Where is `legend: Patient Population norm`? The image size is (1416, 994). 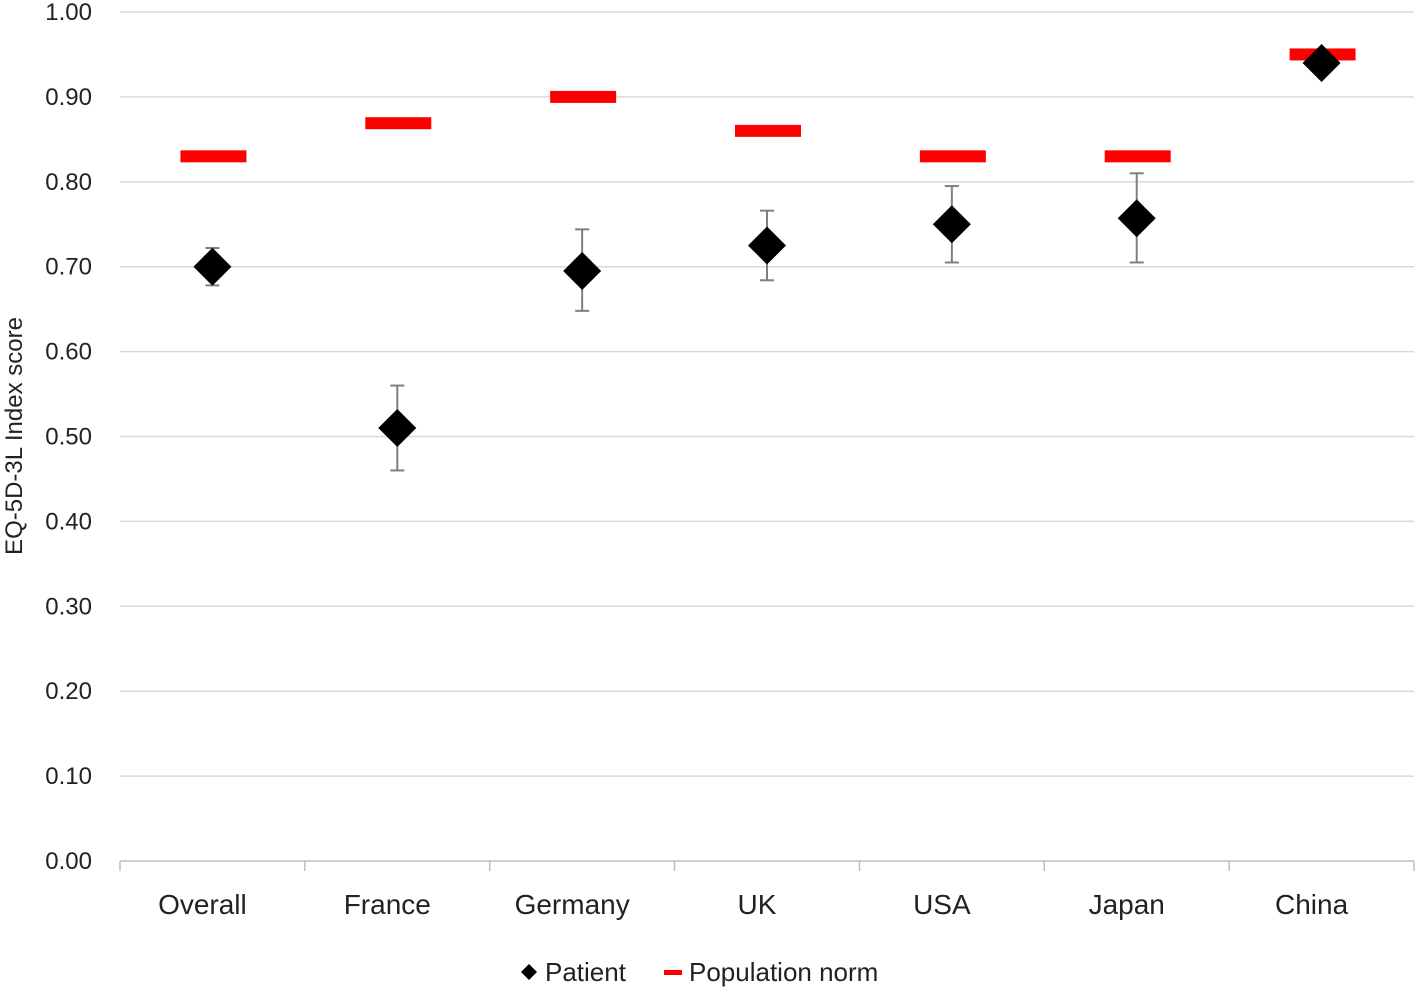
legend: Patient Population norm is located at coordinates (699, 972).